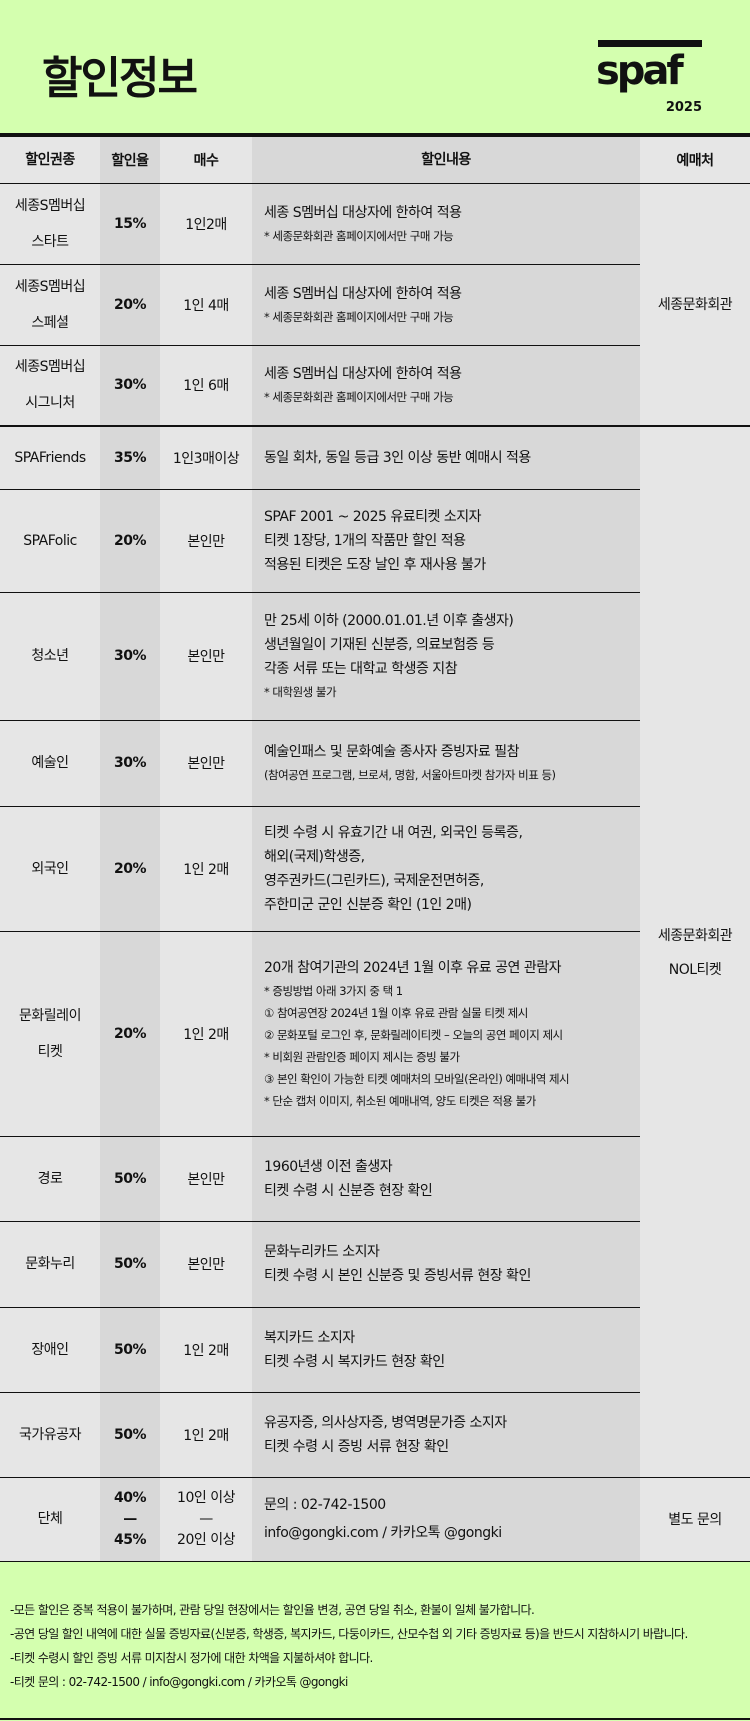  I want to click on content-note: ① 참여공연장 2024년 1월 이후 유료 관람 실물 티켓 제시, so click(396, 1012).